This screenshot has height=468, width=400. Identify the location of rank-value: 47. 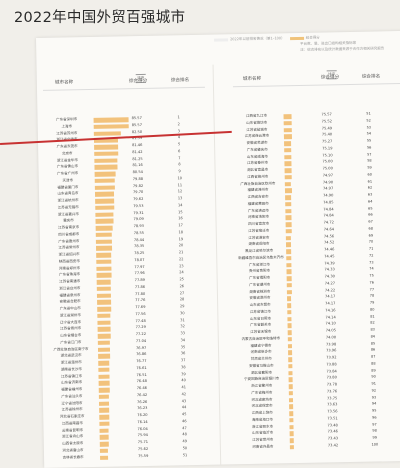
(184, 427).